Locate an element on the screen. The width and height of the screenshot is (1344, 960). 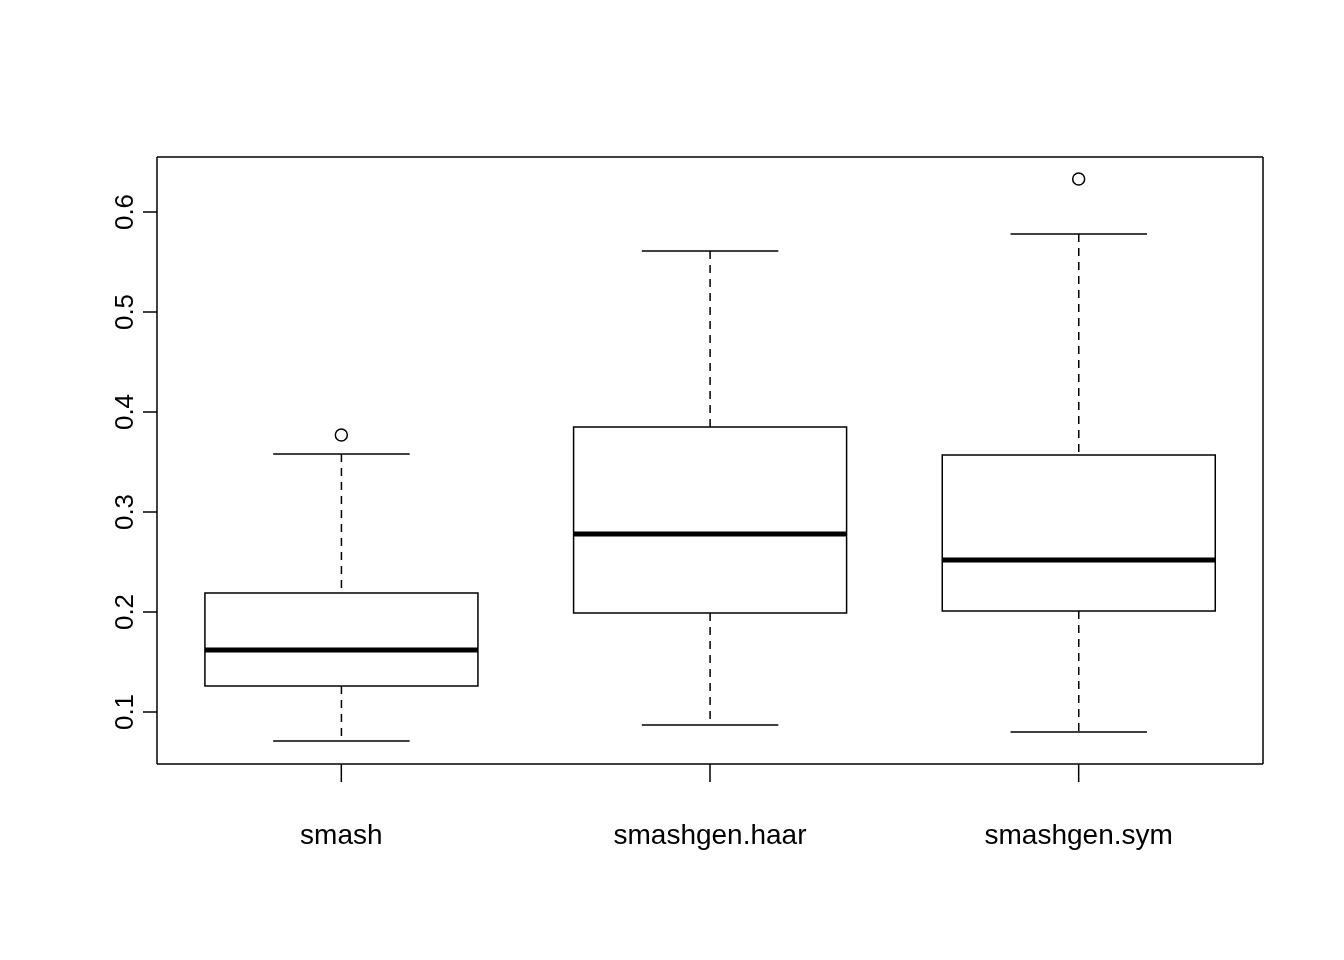
y-tick-label: 0.4 is located at coordinates (124, 412).